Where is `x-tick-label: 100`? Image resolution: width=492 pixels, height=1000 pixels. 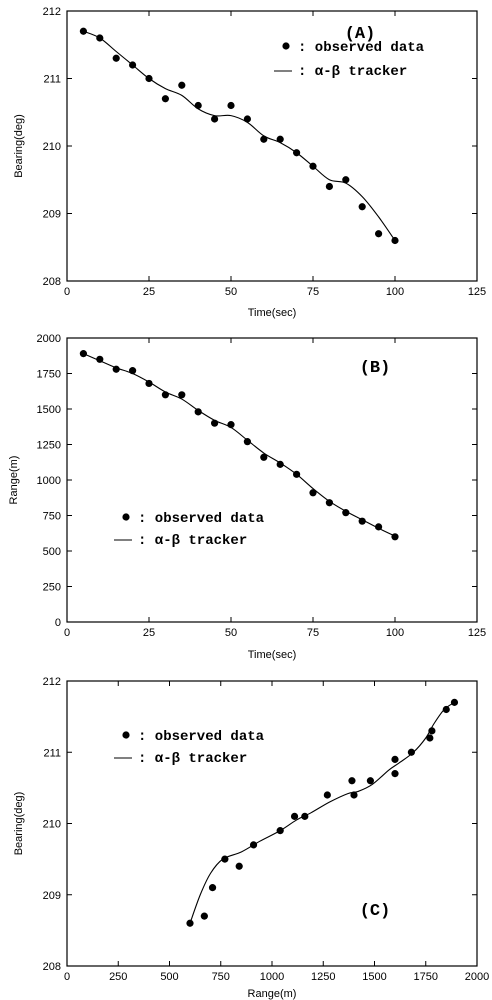 x-tick-label: 100 is located at coordinates (395, 292).